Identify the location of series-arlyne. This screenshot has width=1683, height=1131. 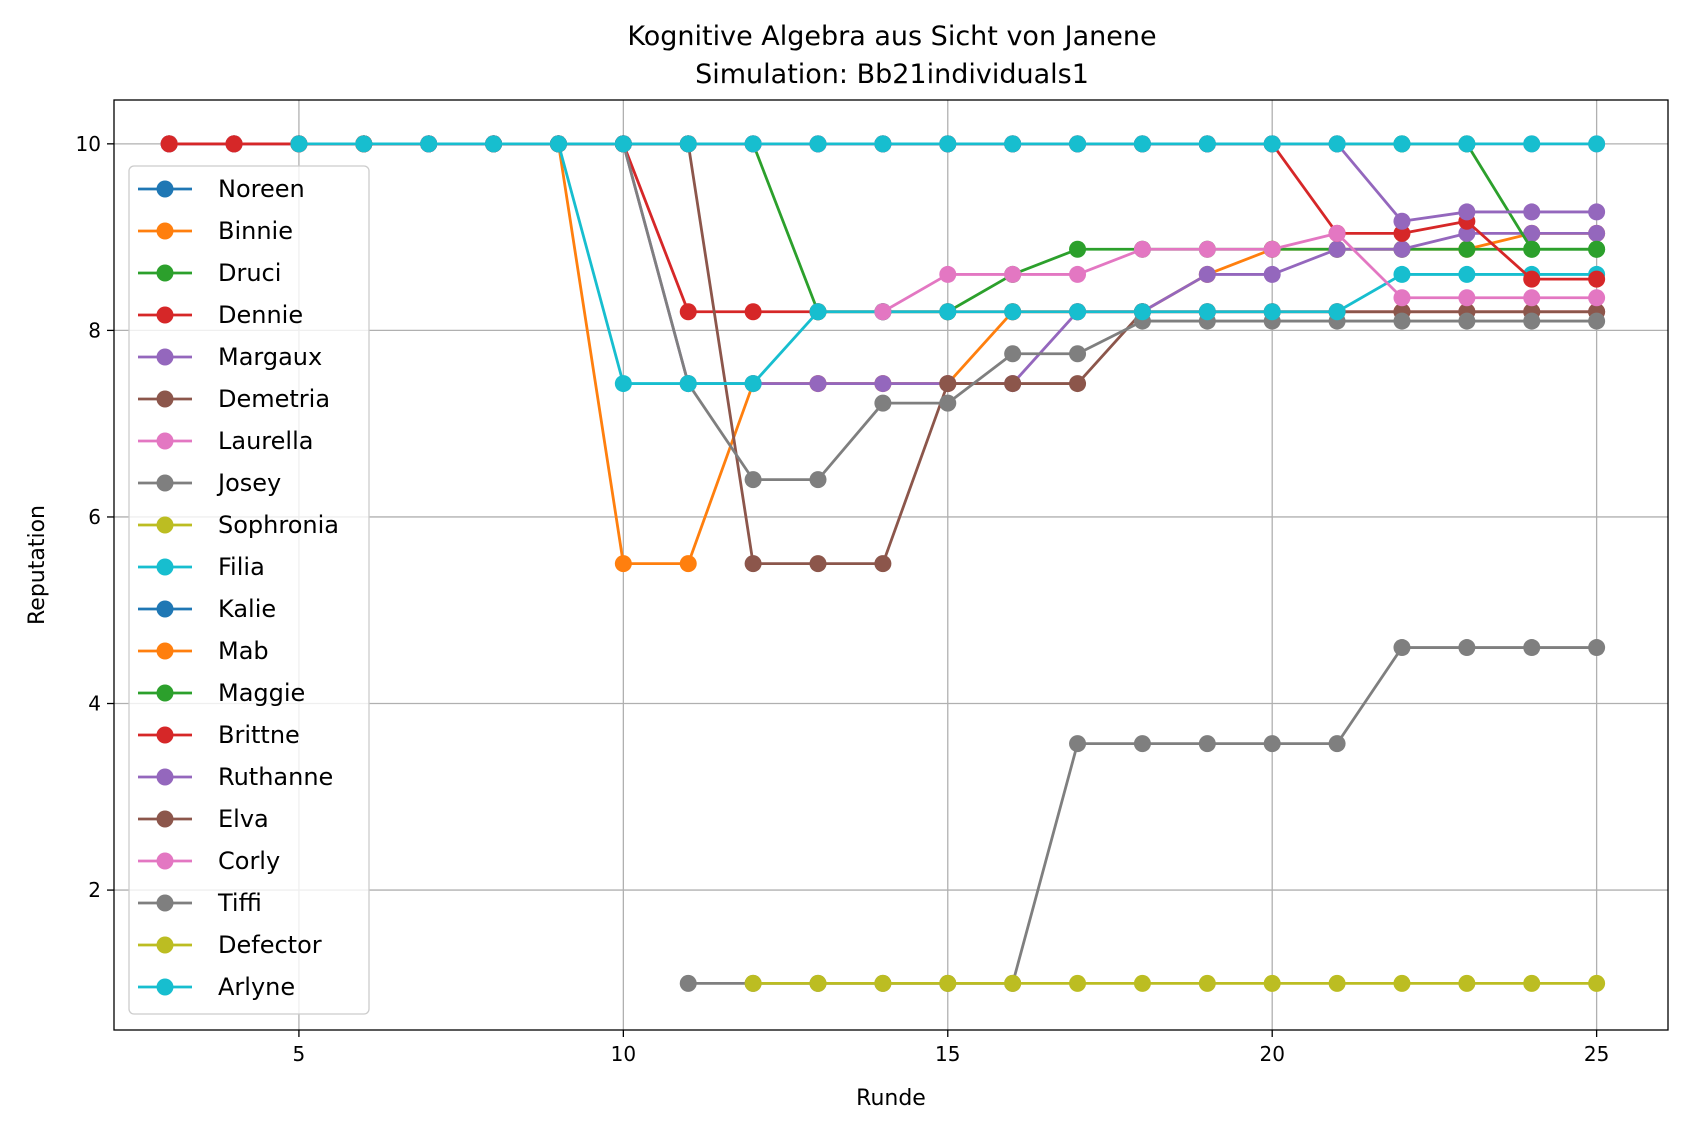
(948, 144).